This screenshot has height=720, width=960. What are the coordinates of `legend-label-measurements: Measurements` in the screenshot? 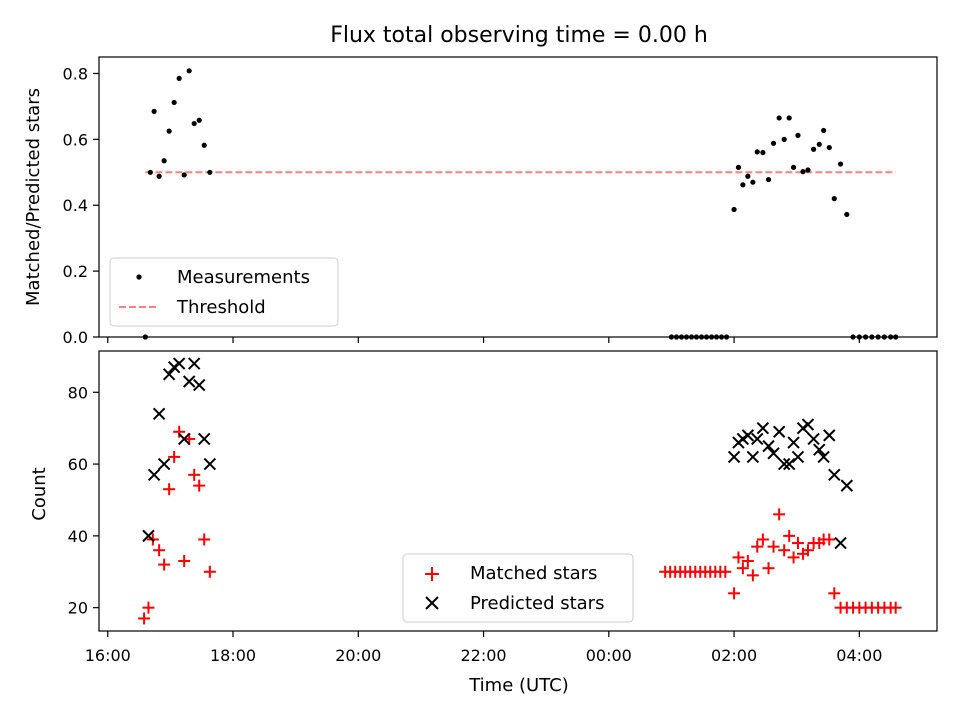 It's located at (243, 277).